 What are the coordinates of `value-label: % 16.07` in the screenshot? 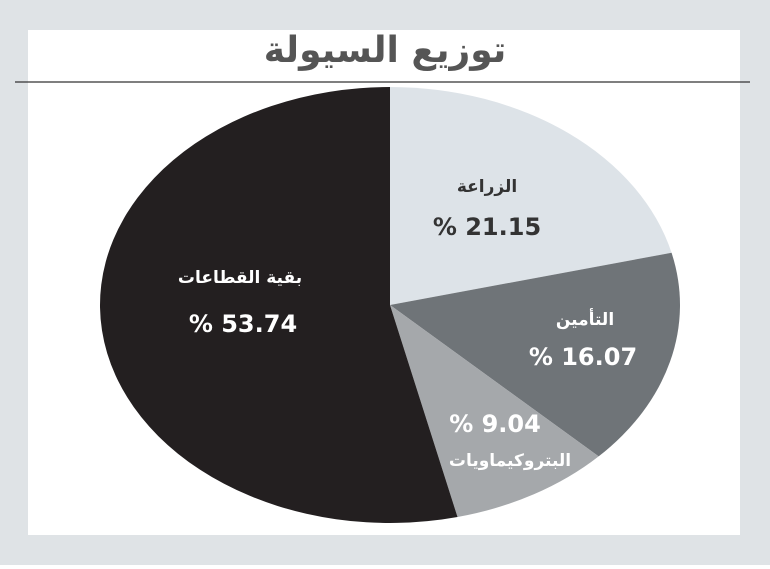 It's located at (583, 357).